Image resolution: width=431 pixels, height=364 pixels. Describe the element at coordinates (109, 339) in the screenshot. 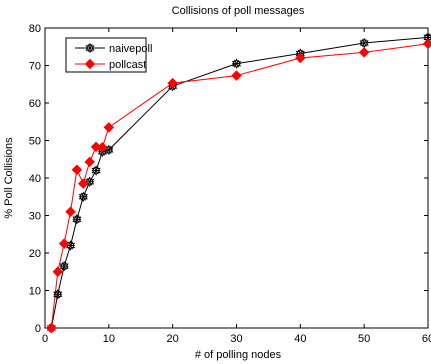

I see `x-tick-label: 10` at that location.